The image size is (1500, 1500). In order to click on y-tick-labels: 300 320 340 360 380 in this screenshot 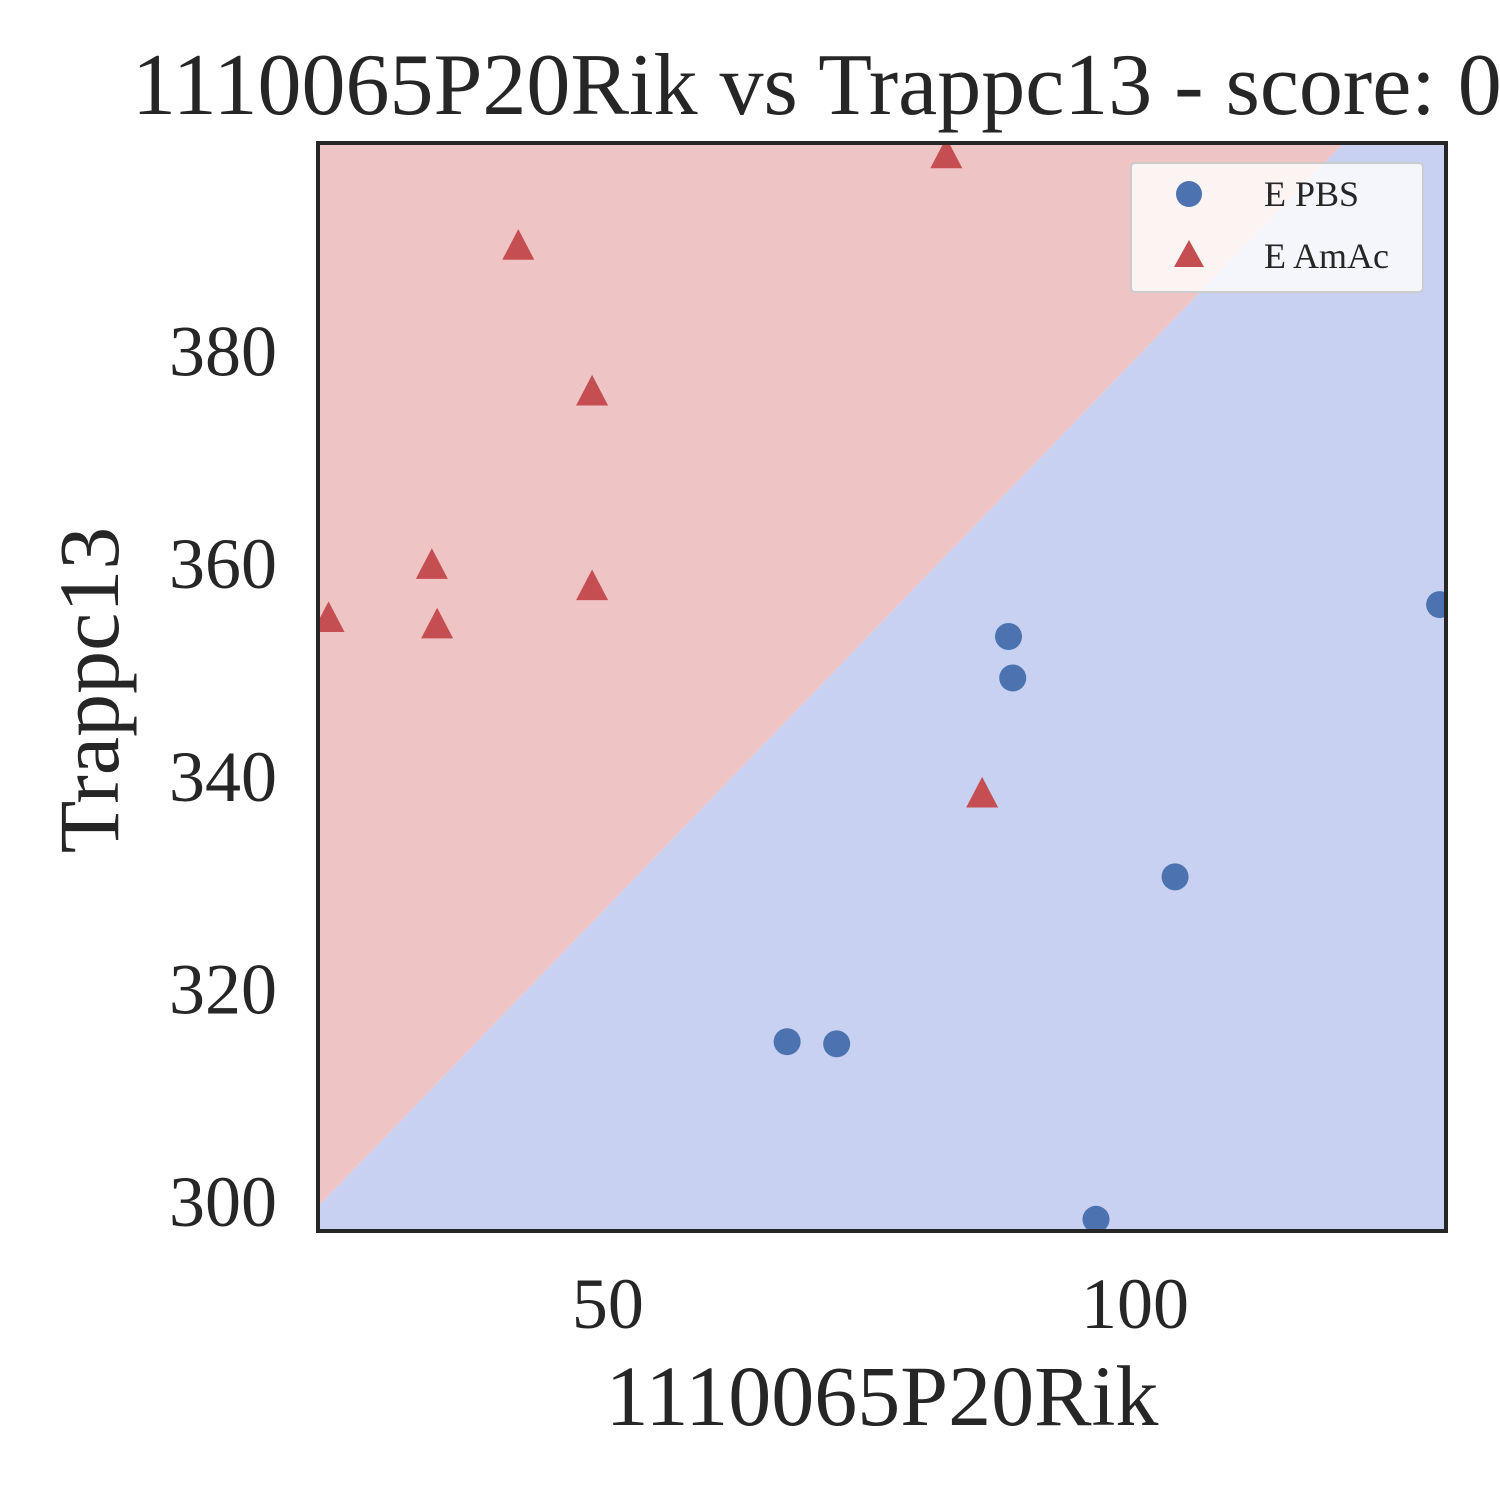, I will do `click(223, 776)`.